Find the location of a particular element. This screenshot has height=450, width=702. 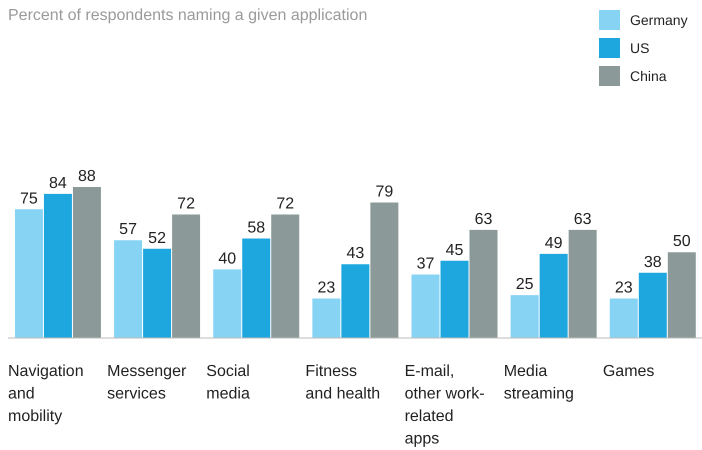

x-tick-label: Media streaming is located at coordinates (539, 382).